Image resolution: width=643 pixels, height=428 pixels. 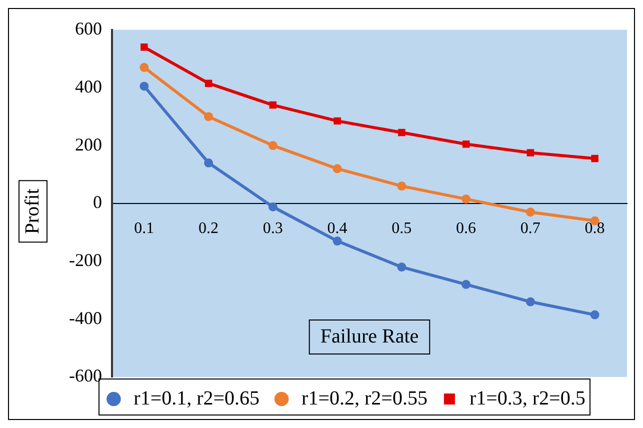 I want to click on x-tick-label: 0.7, so click(x=530, y=229).